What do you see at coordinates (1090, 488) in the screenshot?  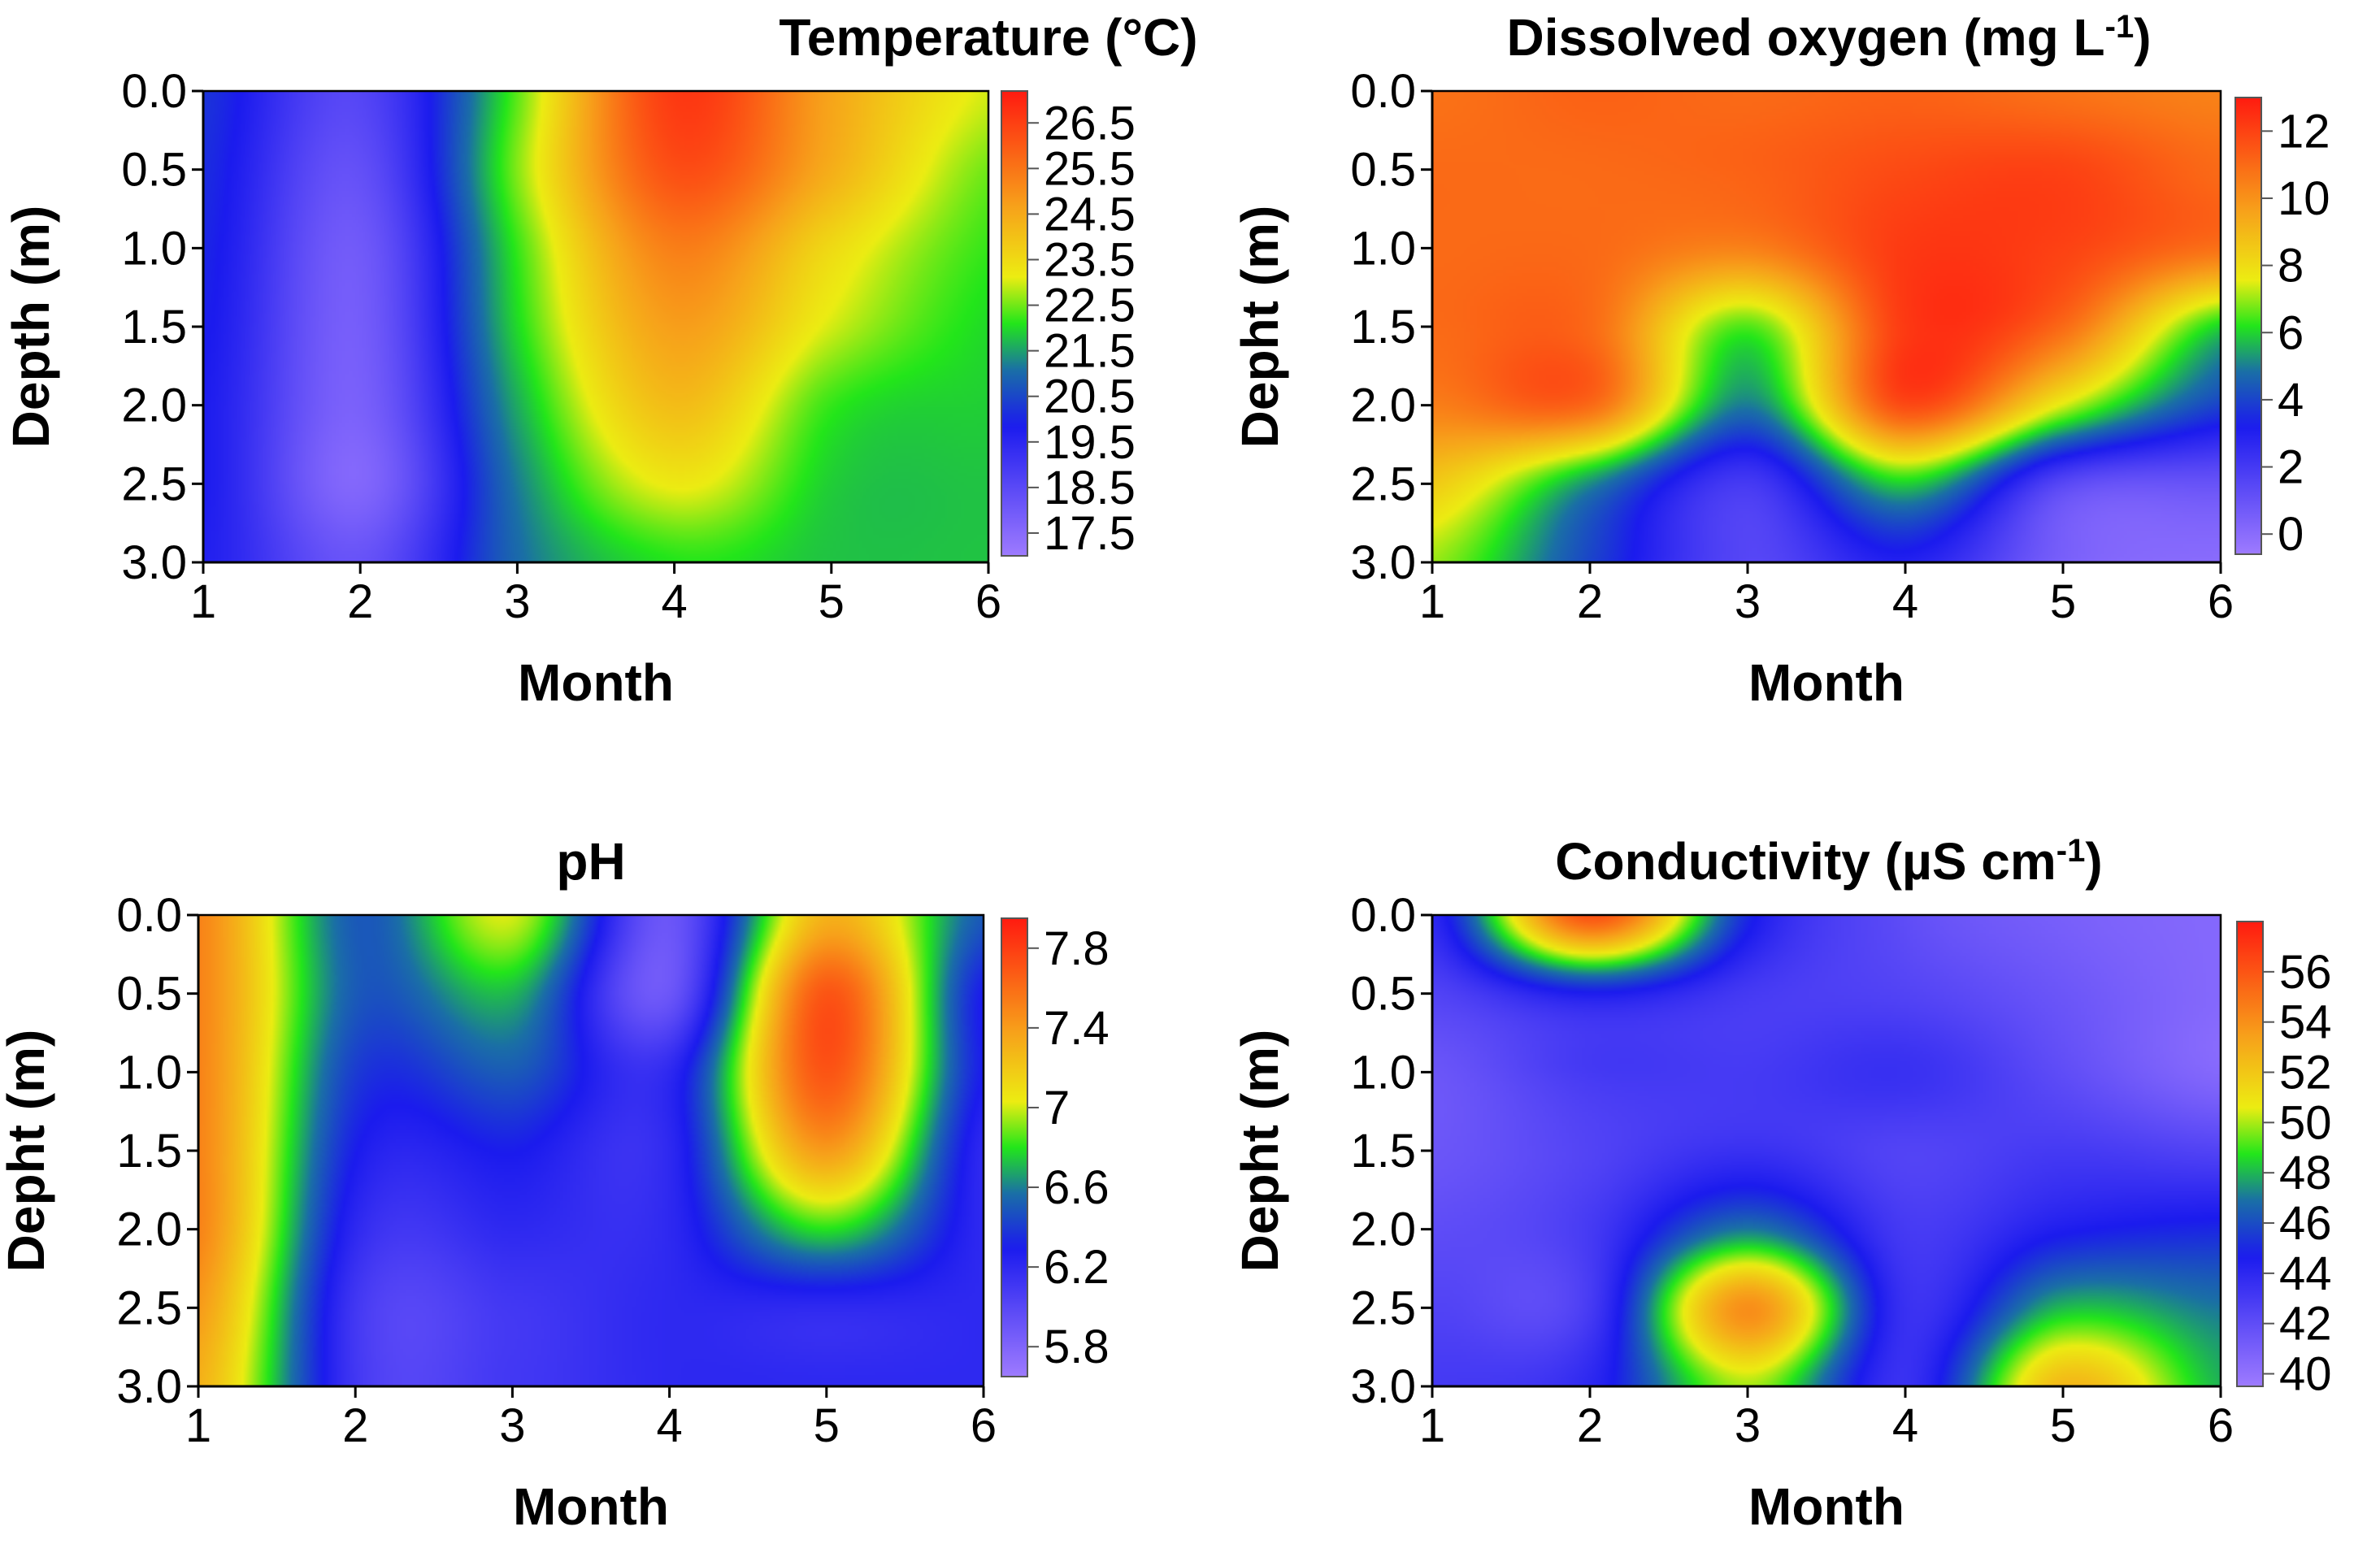 I see `colorbar-tick-label: 18.5` at bounding box center [1090, 488].